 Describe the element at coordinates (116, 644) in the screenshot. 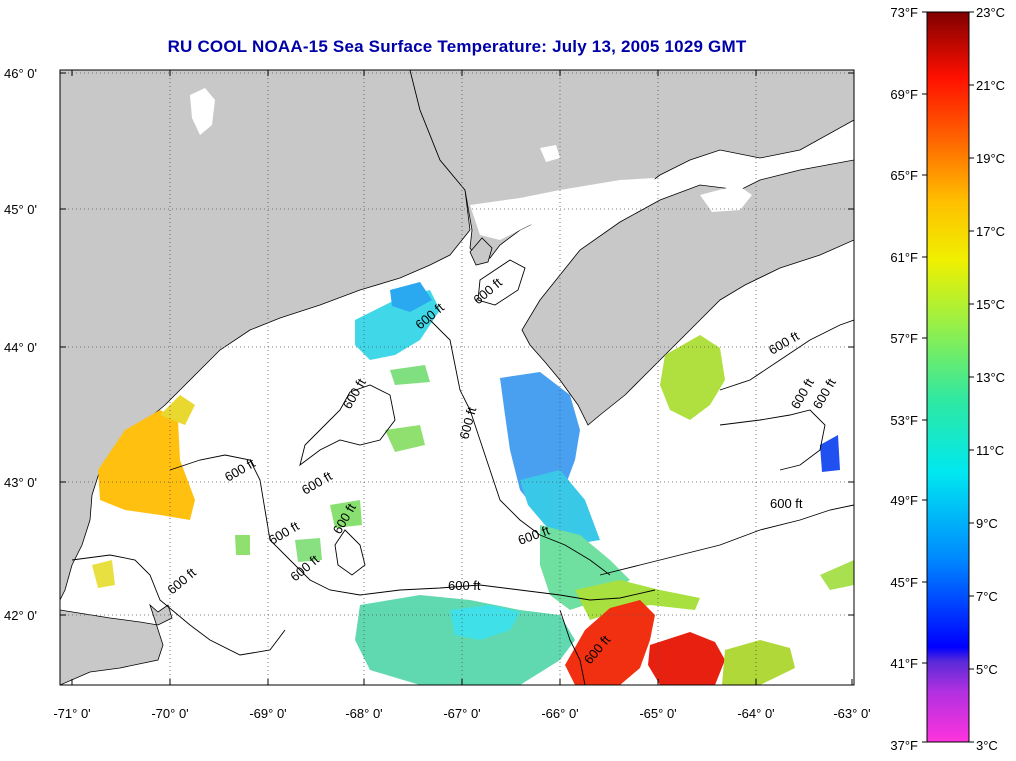

I see `land-cape-cod` at that location.